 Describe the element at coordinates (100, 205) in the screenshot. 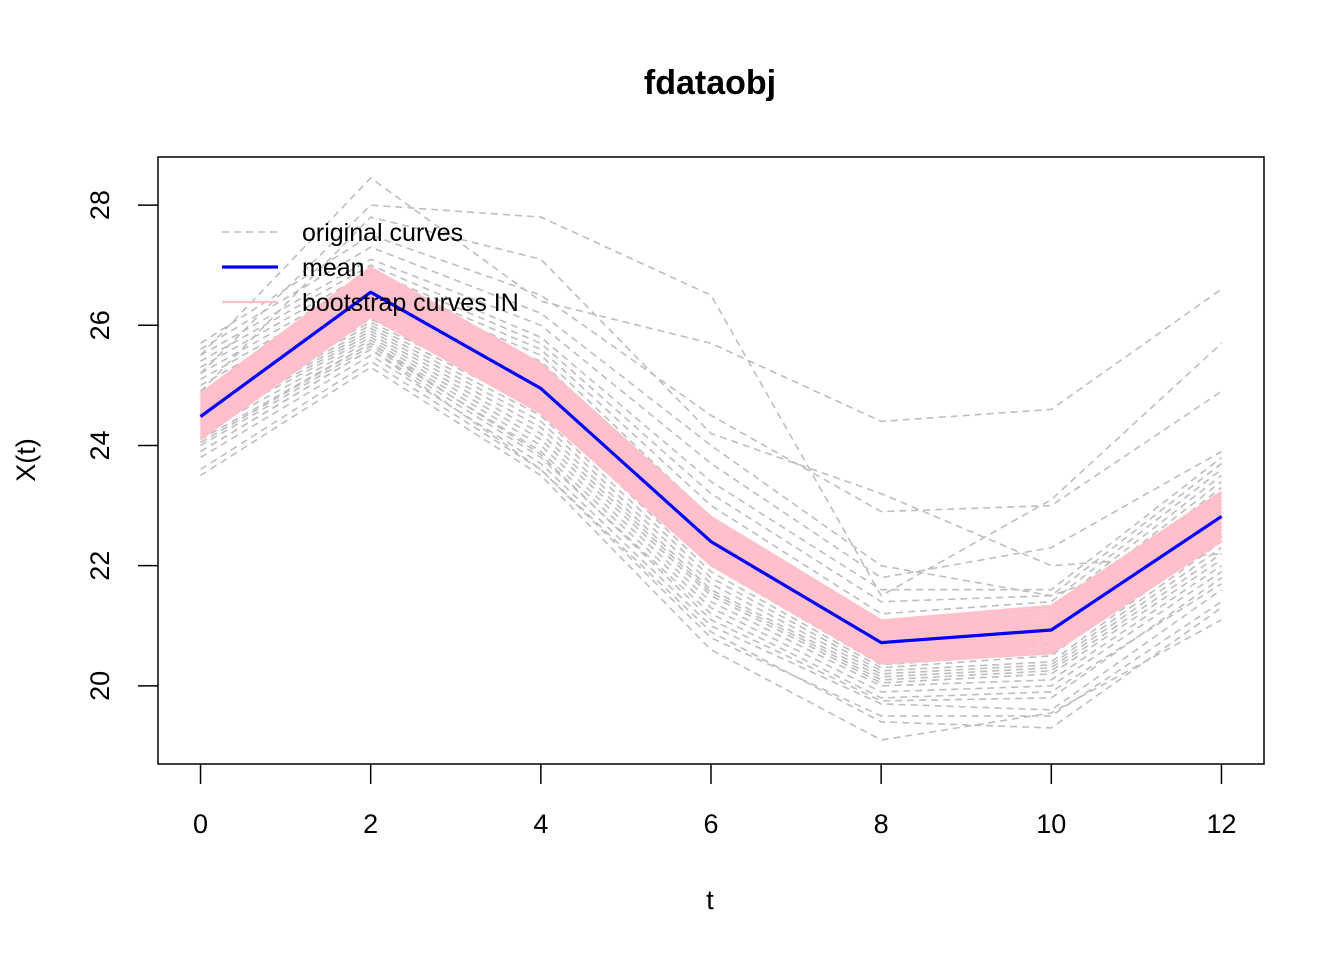

I see `y-tick-label-28: 28` at that location.